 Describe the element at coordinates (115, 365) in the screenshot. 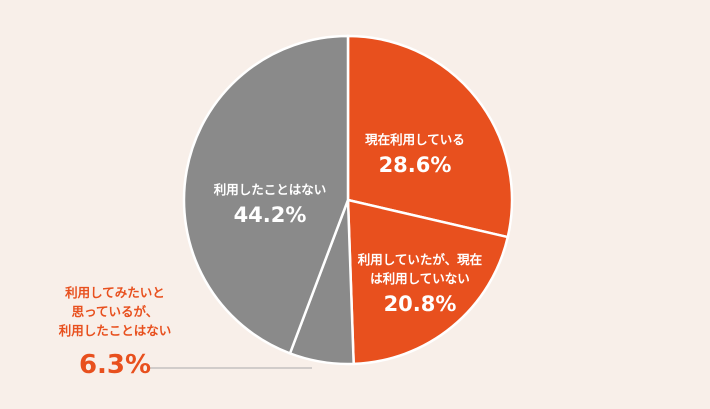

I see `value-label: 6.3%` at that location.